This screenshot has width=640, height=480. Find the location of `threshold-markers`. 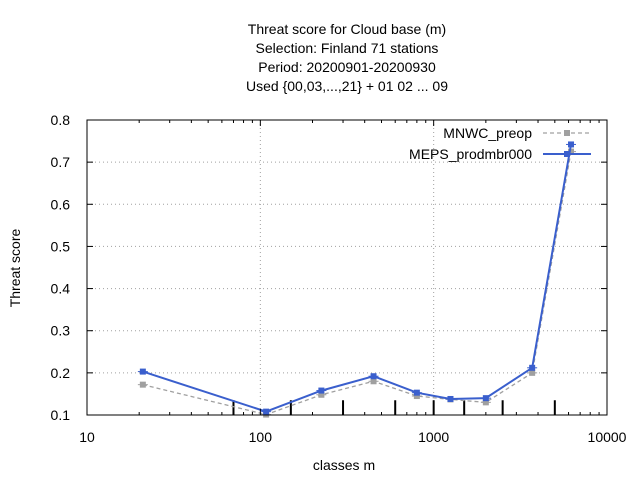

threshold-markers is located at coordinates (394, 407).